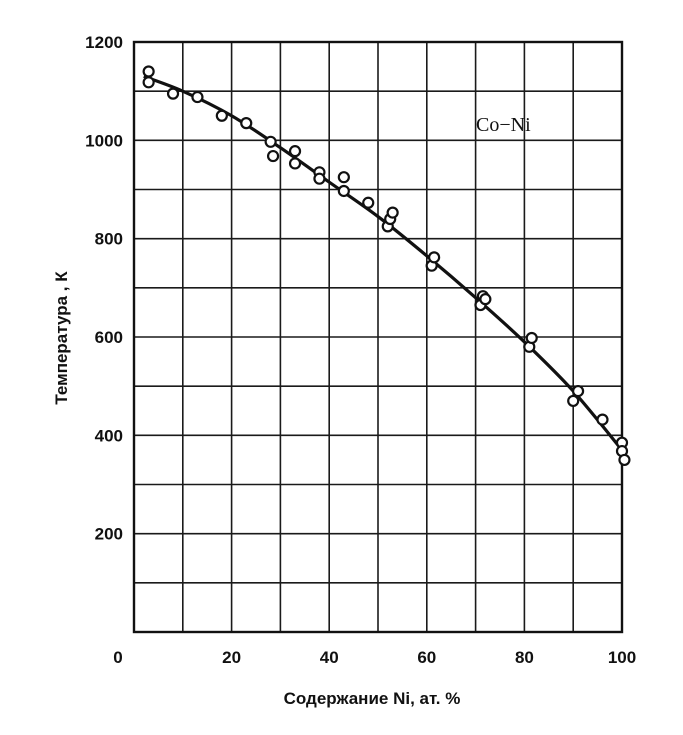 The width and height of the screenshot is (683, 735). What do you see at coordinates (231, 657) in the screenshot?
I see `x-tick-label: 20` at bounding box center [231, 657].